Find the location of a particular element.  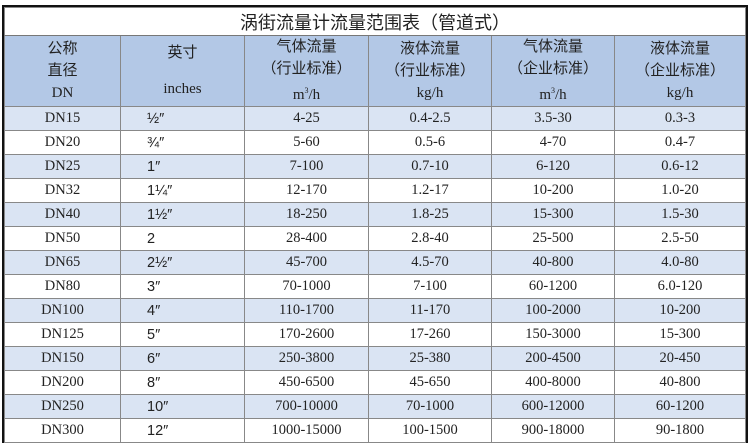

table-row: DN125 5″ 170-2600 17-260 150-3000 15-300 is located at coordinates (375, 334).